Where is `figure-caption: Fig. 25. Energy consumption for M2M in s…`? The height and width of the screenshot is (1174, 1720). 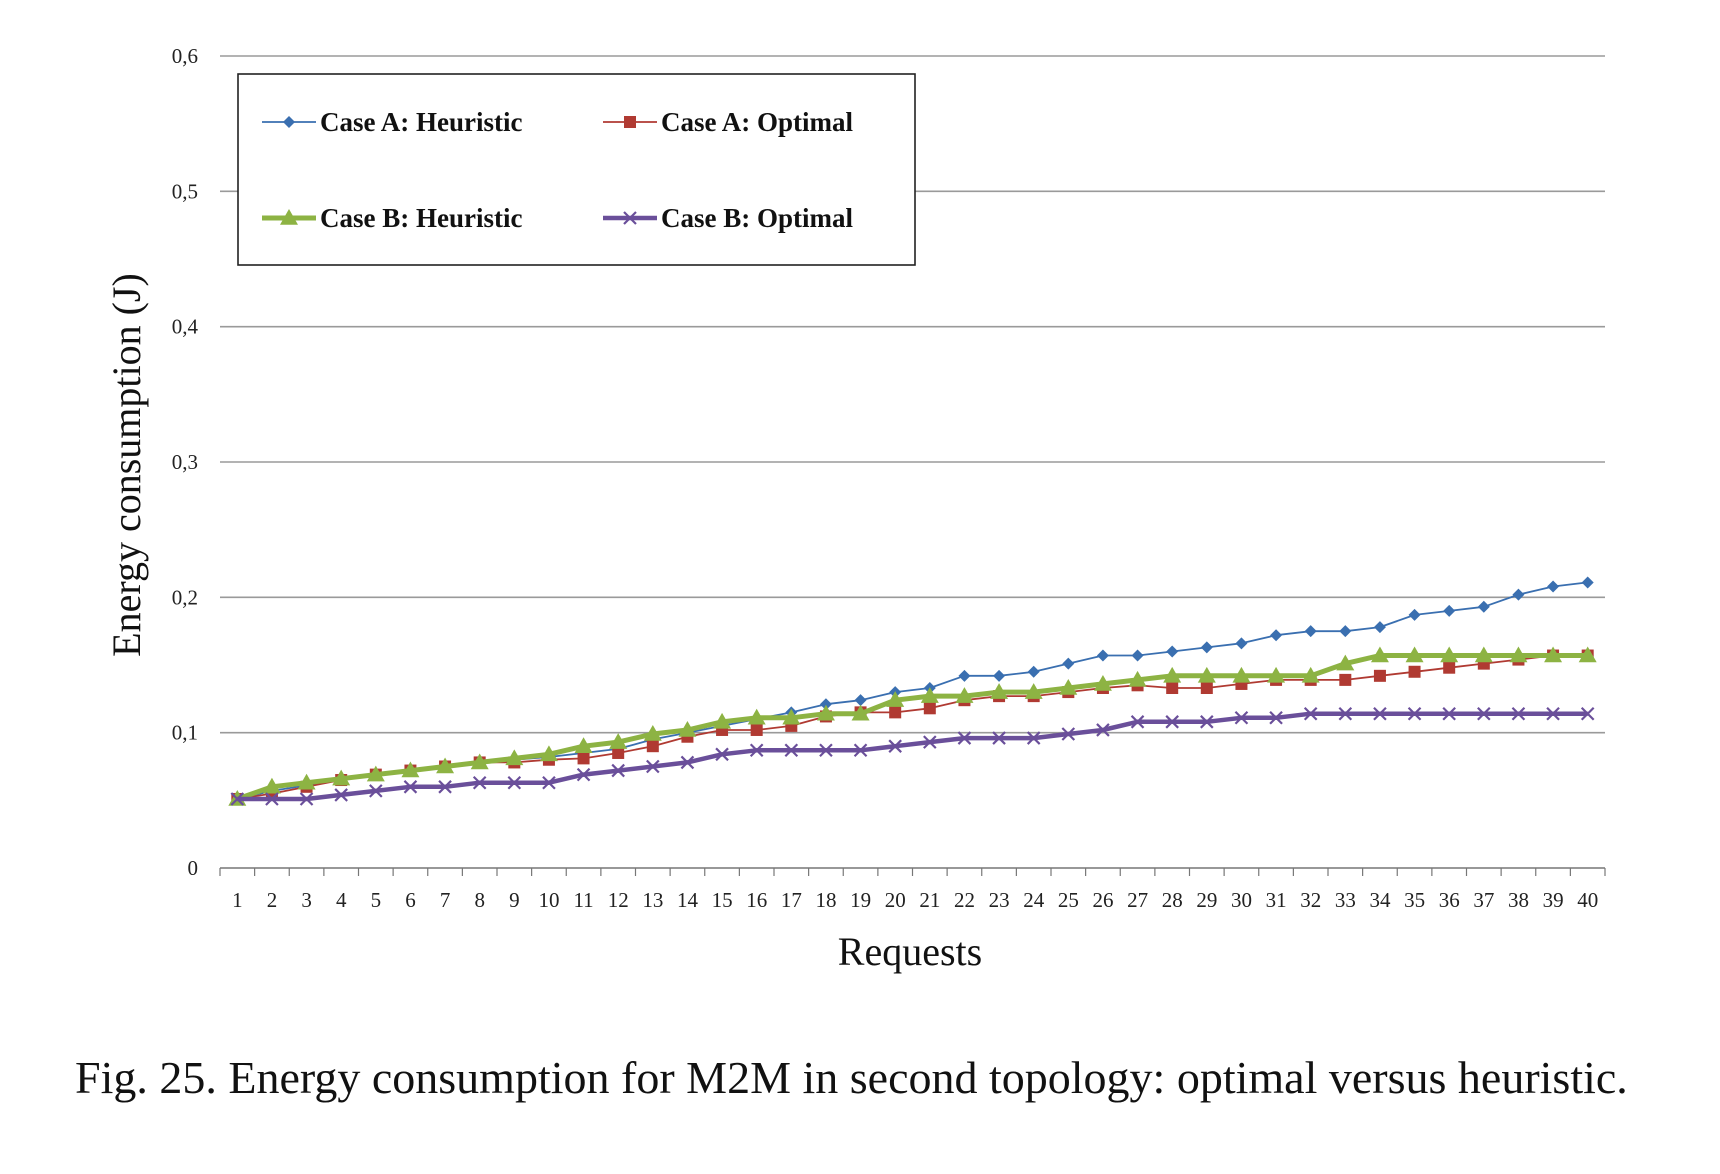
figure-caption: Fig. 25. Energy consumption for M2M in s… is located at coordinates (851, 1077).